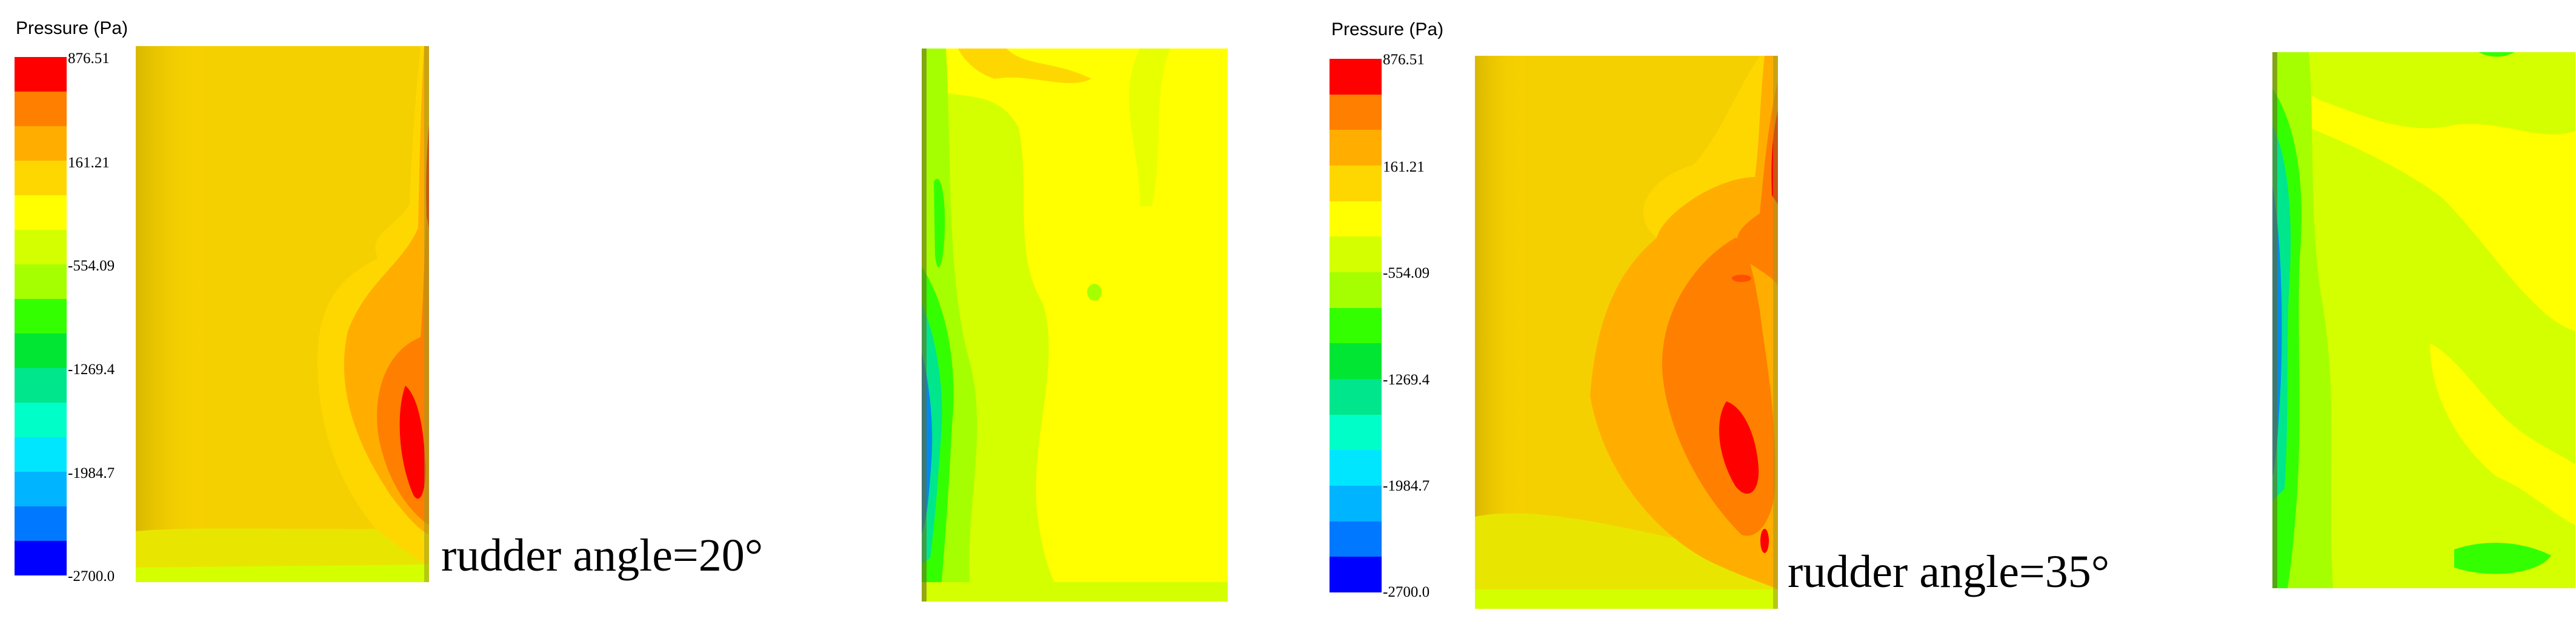 Image resolution: width=2576 pixels, height=627 pixels. I want to click on legend-title-right: Pressure (Pa), so click(1387, 29).